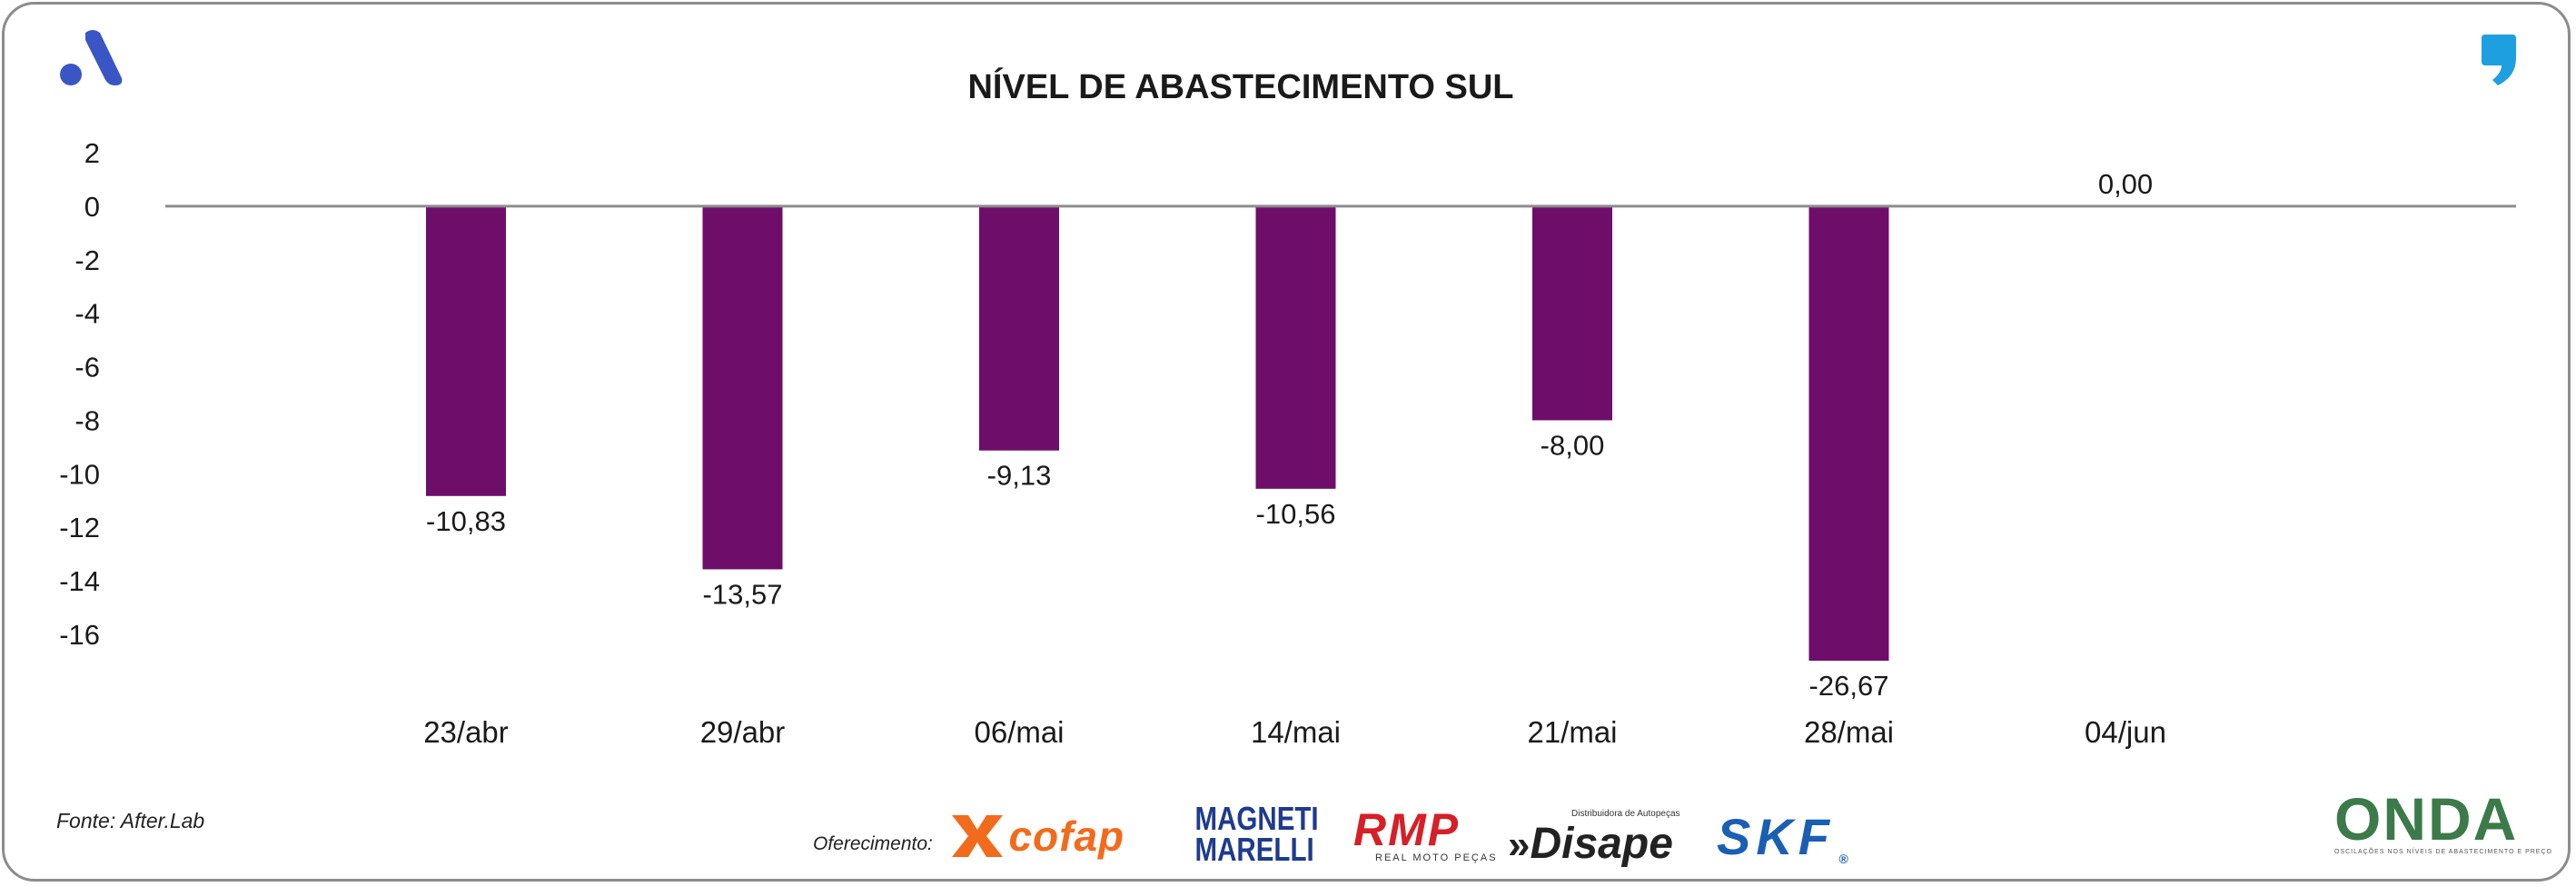 This screenshot has height=887, width=2576. I want to click on onda-text: ONDA, so click(2426, 818).